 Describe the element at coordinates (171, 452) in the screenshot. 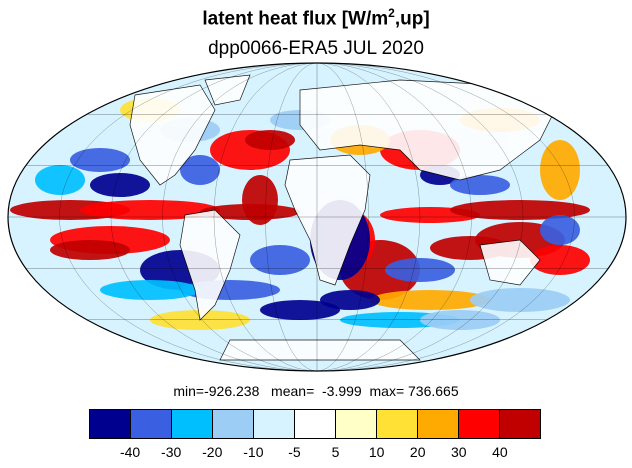

I see `legend-tick-label: -30` at that location.